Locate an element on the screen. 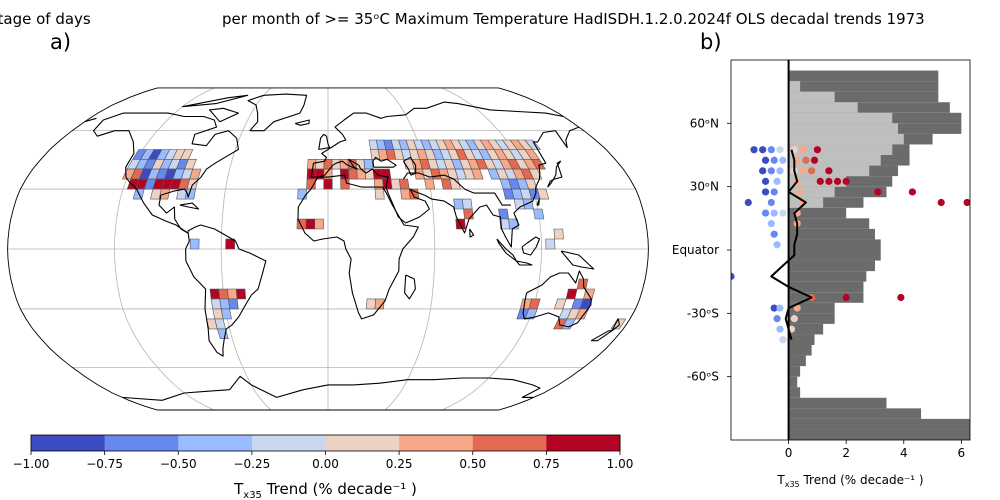 Image resolution: width=1000 pixels, height=500 pixels. gridline-lon is located at coordinates (410, 249).